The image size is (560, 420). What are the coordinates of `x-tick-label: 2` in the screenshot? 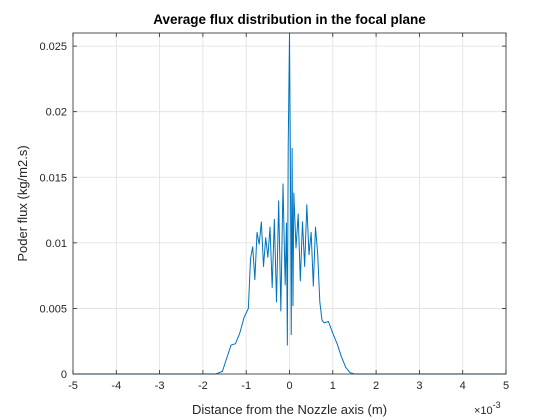 It's located at (376, 386).